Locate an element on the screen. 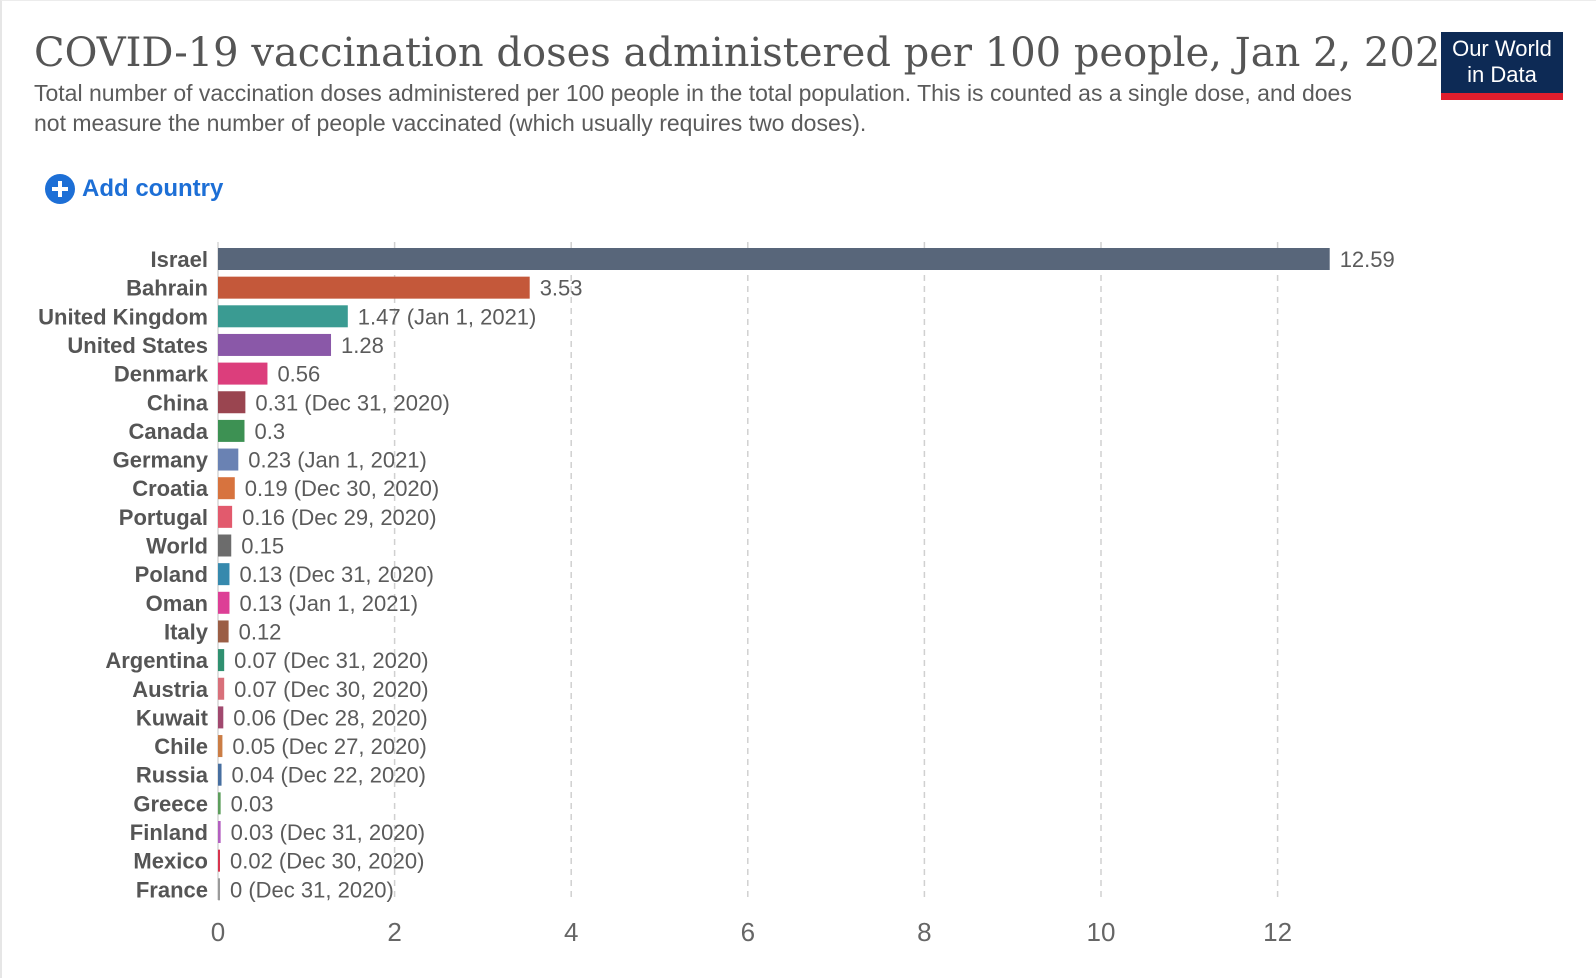 Image resolution: width=1596 pixels, height=978 pixels. x-tick-label: 0 is located at coordinates (218, 932).